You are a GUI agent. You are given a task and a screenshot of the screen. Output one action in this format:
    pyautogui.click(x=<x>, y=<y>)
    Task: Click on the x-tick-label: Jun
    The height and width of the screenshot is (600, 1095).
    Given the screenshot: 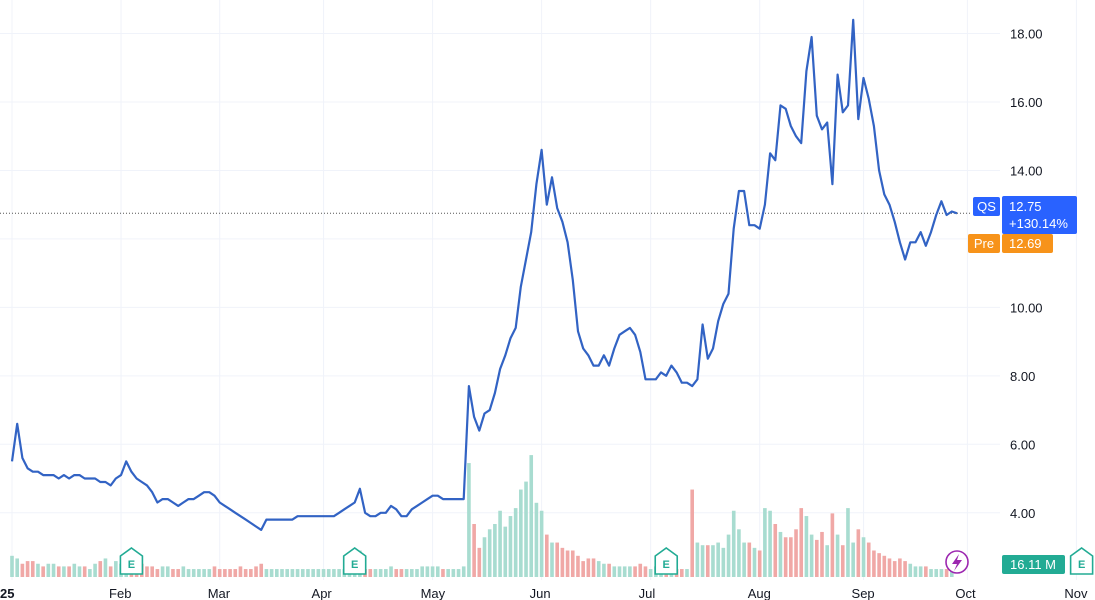 What is the action you would take?
    pyautogui.click(x=540, y=593)
    